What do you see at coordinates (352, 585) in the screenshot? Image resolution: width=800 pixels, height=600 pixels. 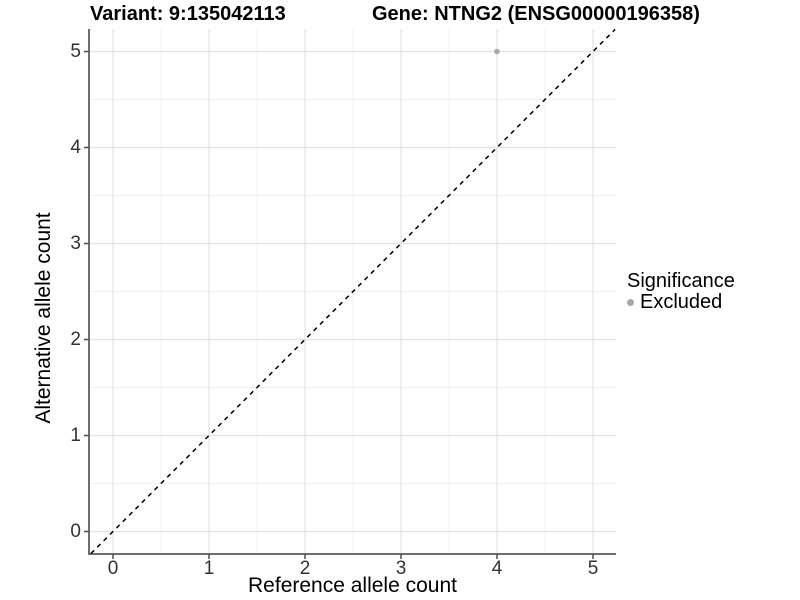 I see `x-axis-title: Reference allele count` at bounding box center [352, 585].